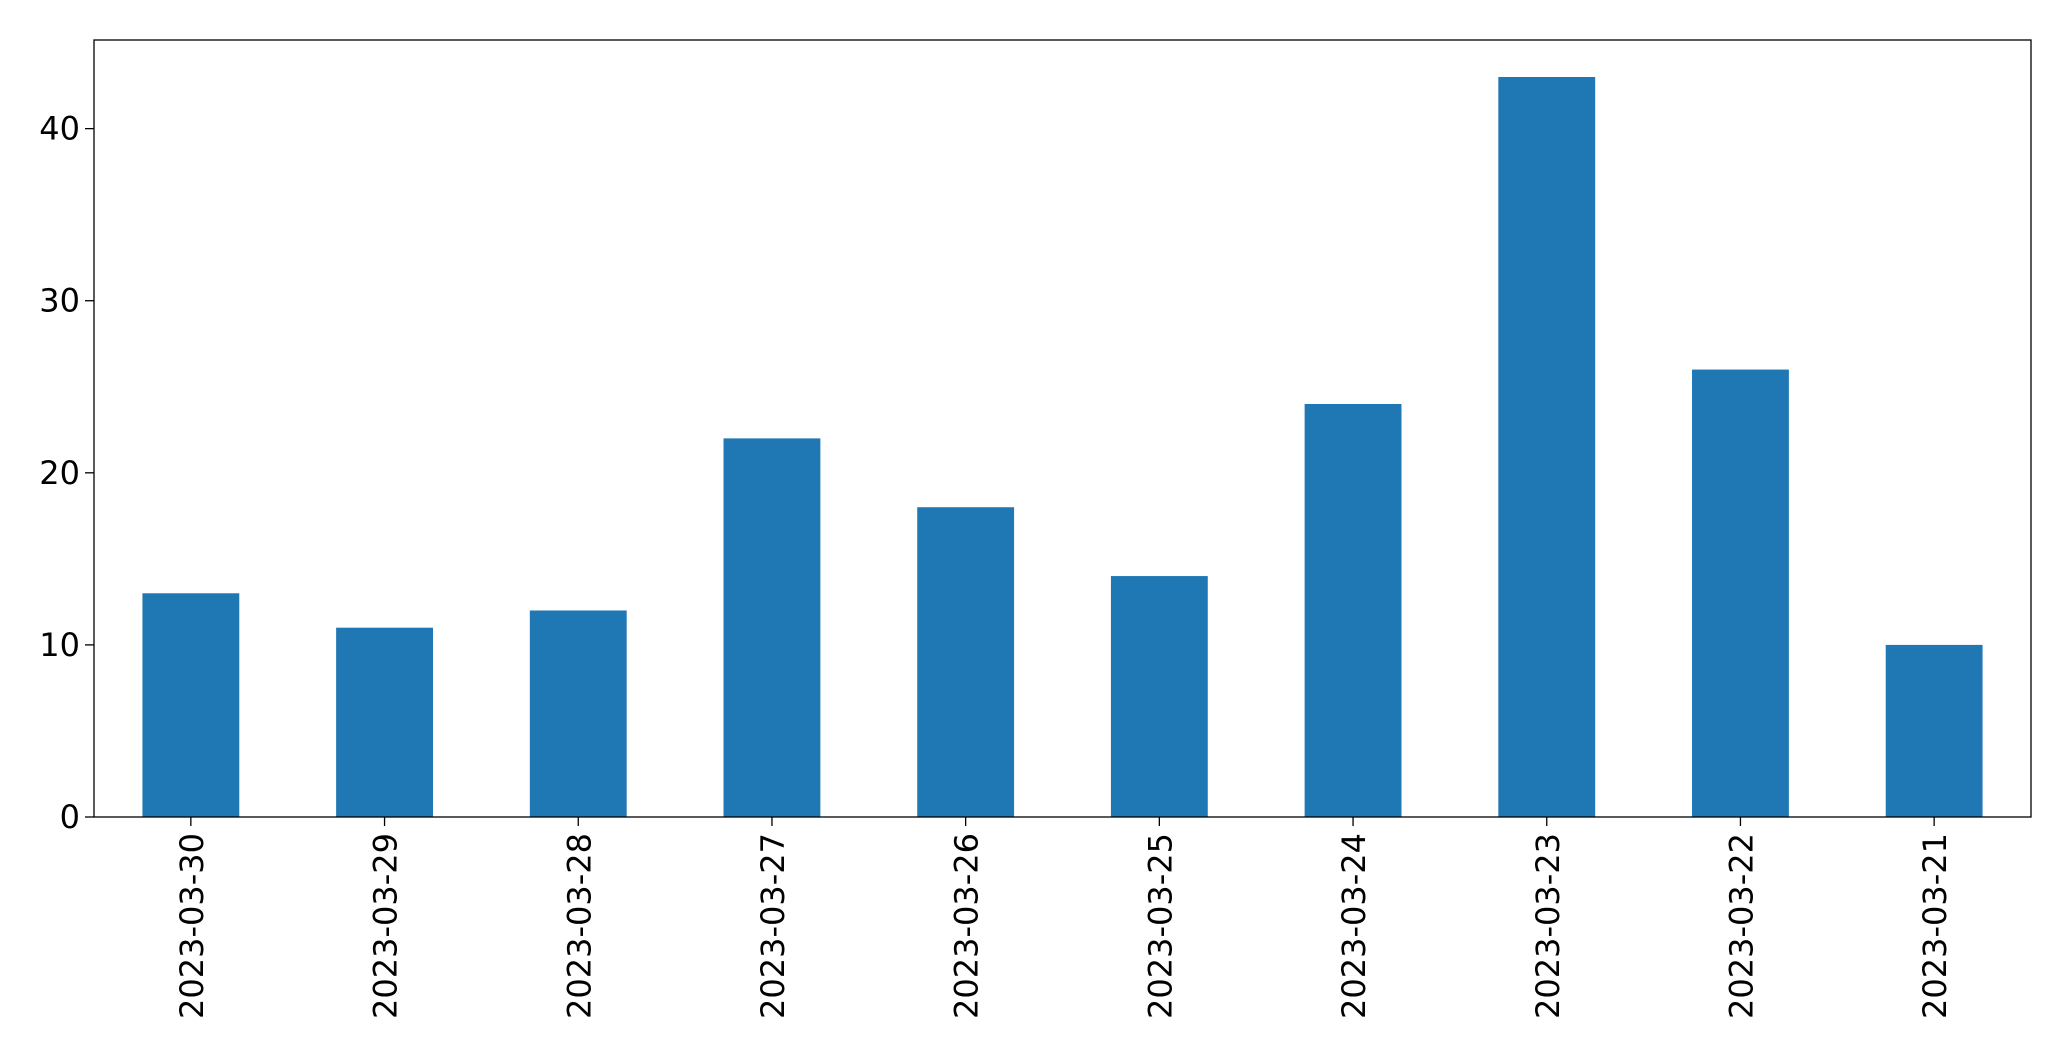  I want to click on x-tick-label: 2023-03-23, so click(1548, 926).